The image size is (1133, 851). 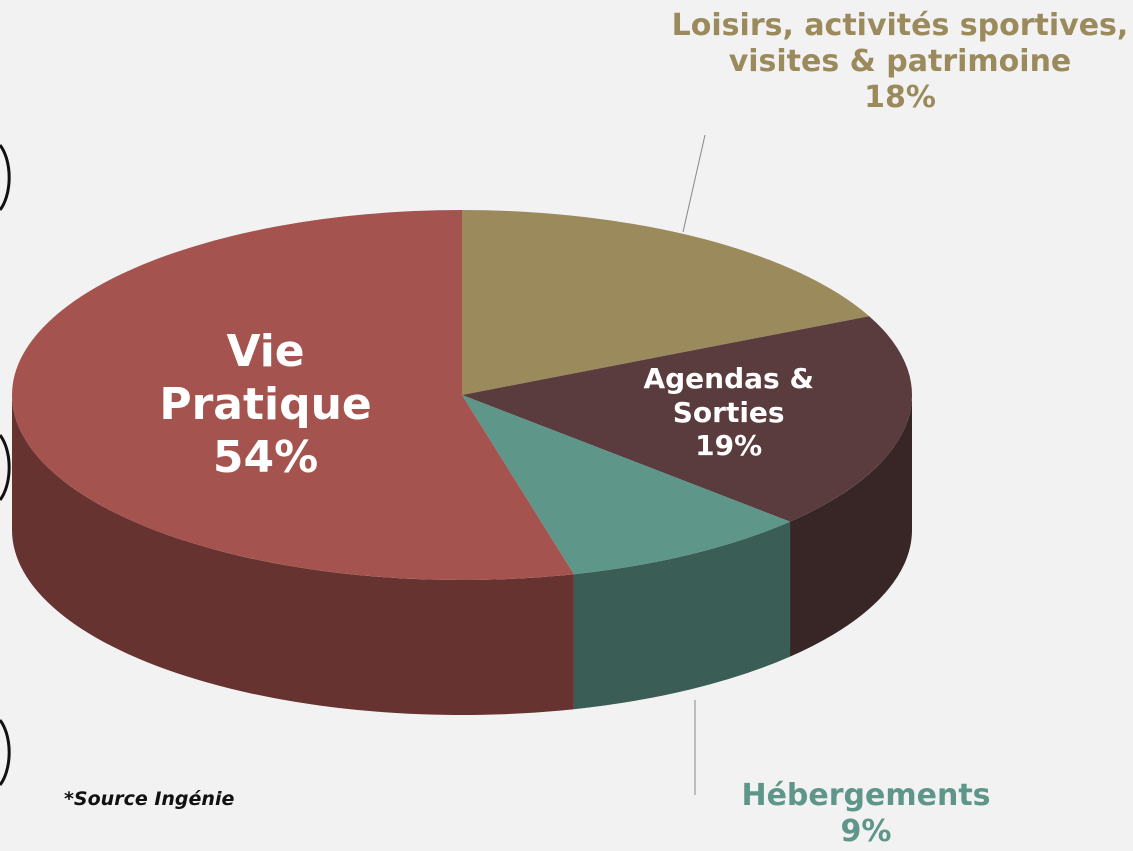 What do you see at coordinates (265, 457) in the screenshot?
I see `value-label: 54%` at bounding box center [265, 457].